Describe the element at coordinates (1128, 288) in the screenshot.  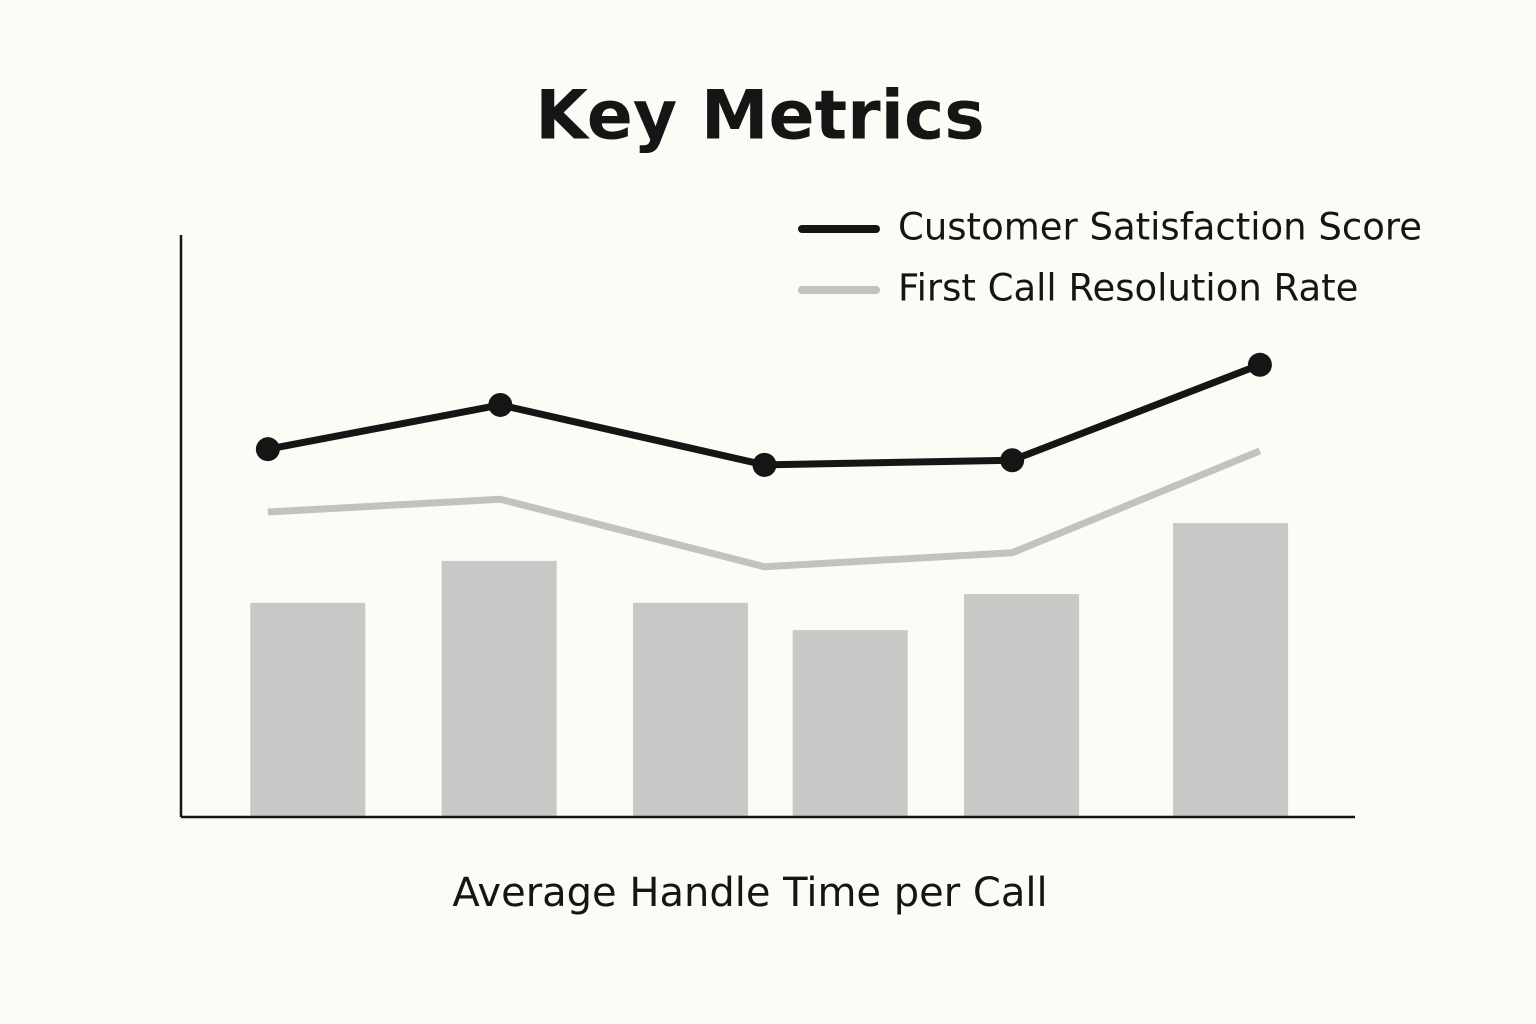
I see `legend-label: First Call Resolution Rate` at that location.